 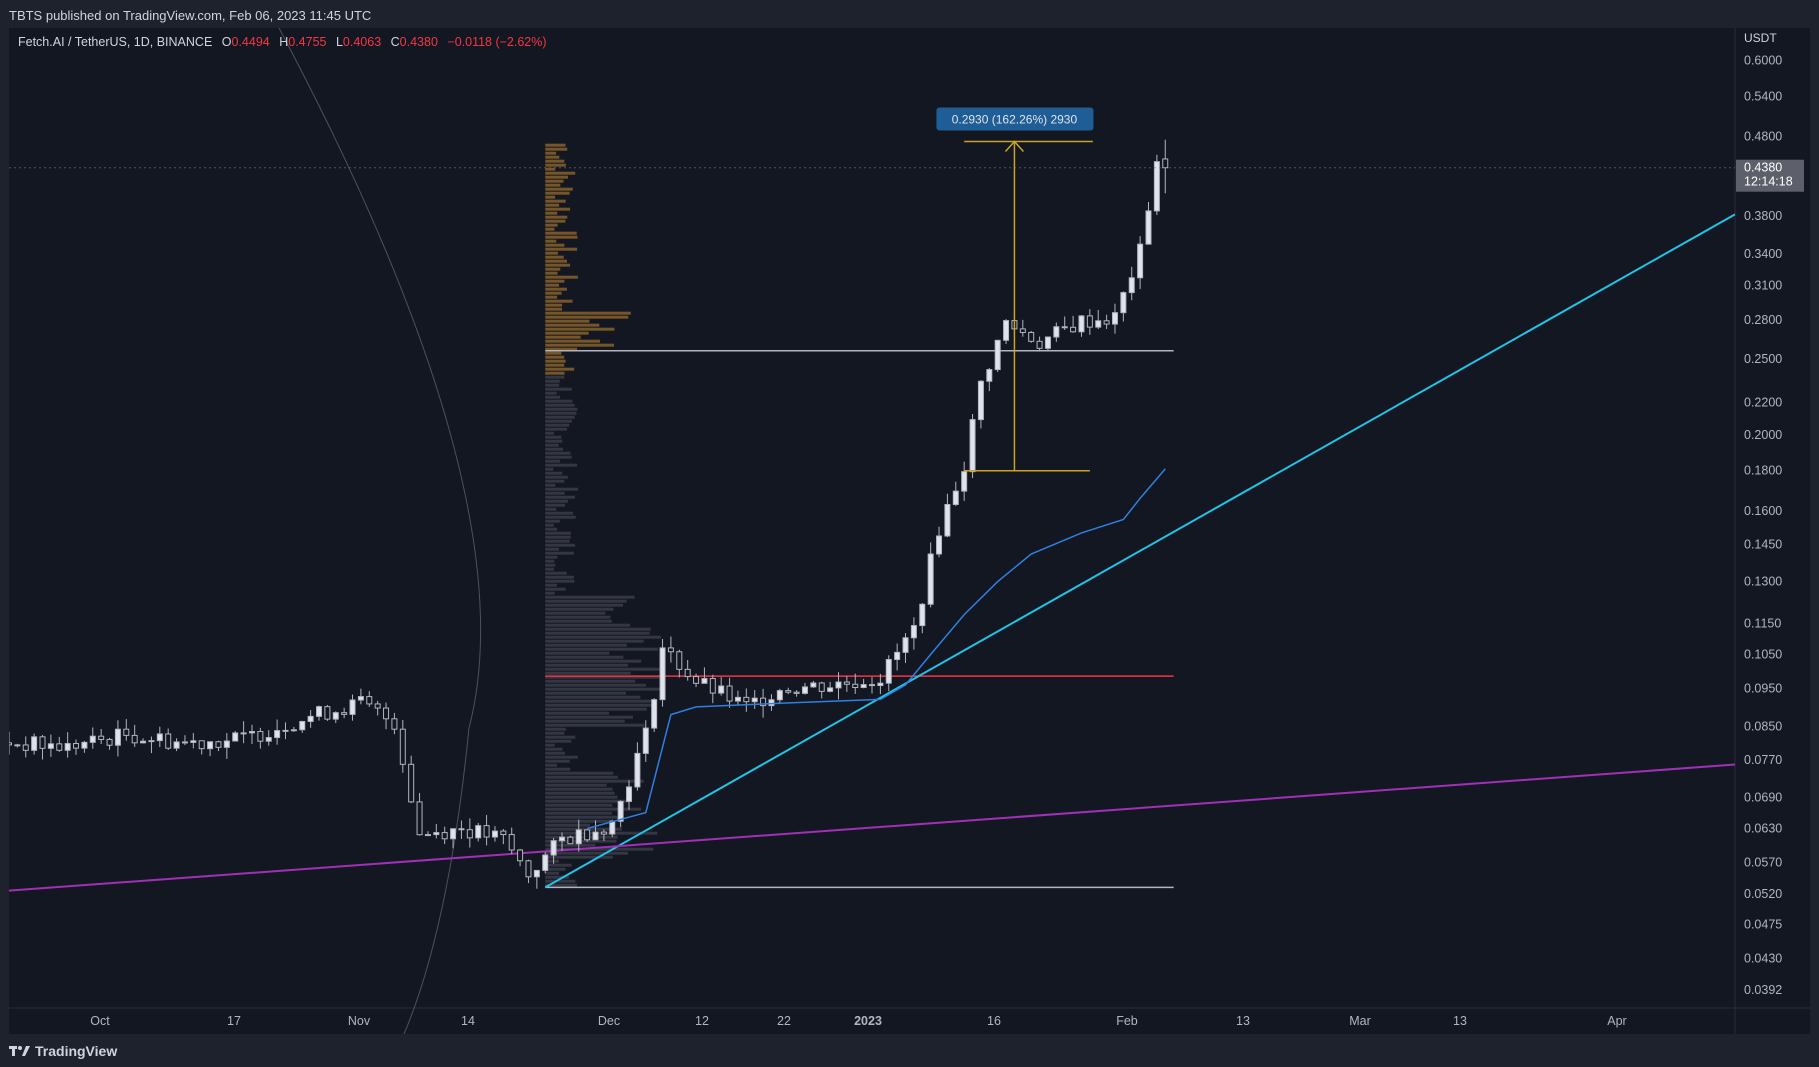 What do you see at coordinates (115, 42) in the screenshot?
I see `symbol-name: Fetch.AI / TetherUS, 1D, BINANCE` at bounding box center [115, 42].